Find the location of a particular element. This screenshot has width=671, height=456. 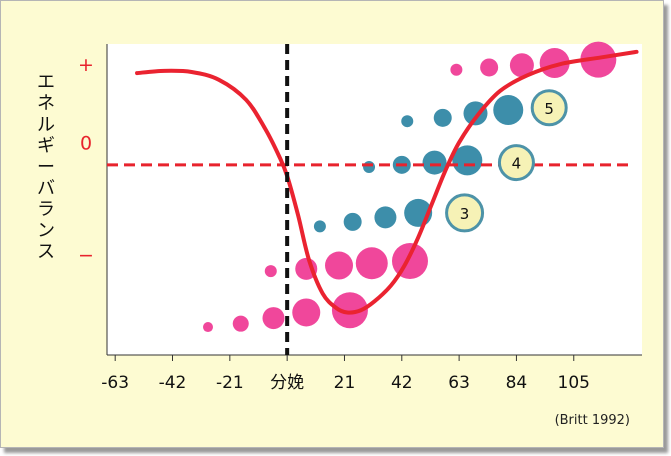

labeled-bubble-text: 4 is located at coordinates (517, 164).